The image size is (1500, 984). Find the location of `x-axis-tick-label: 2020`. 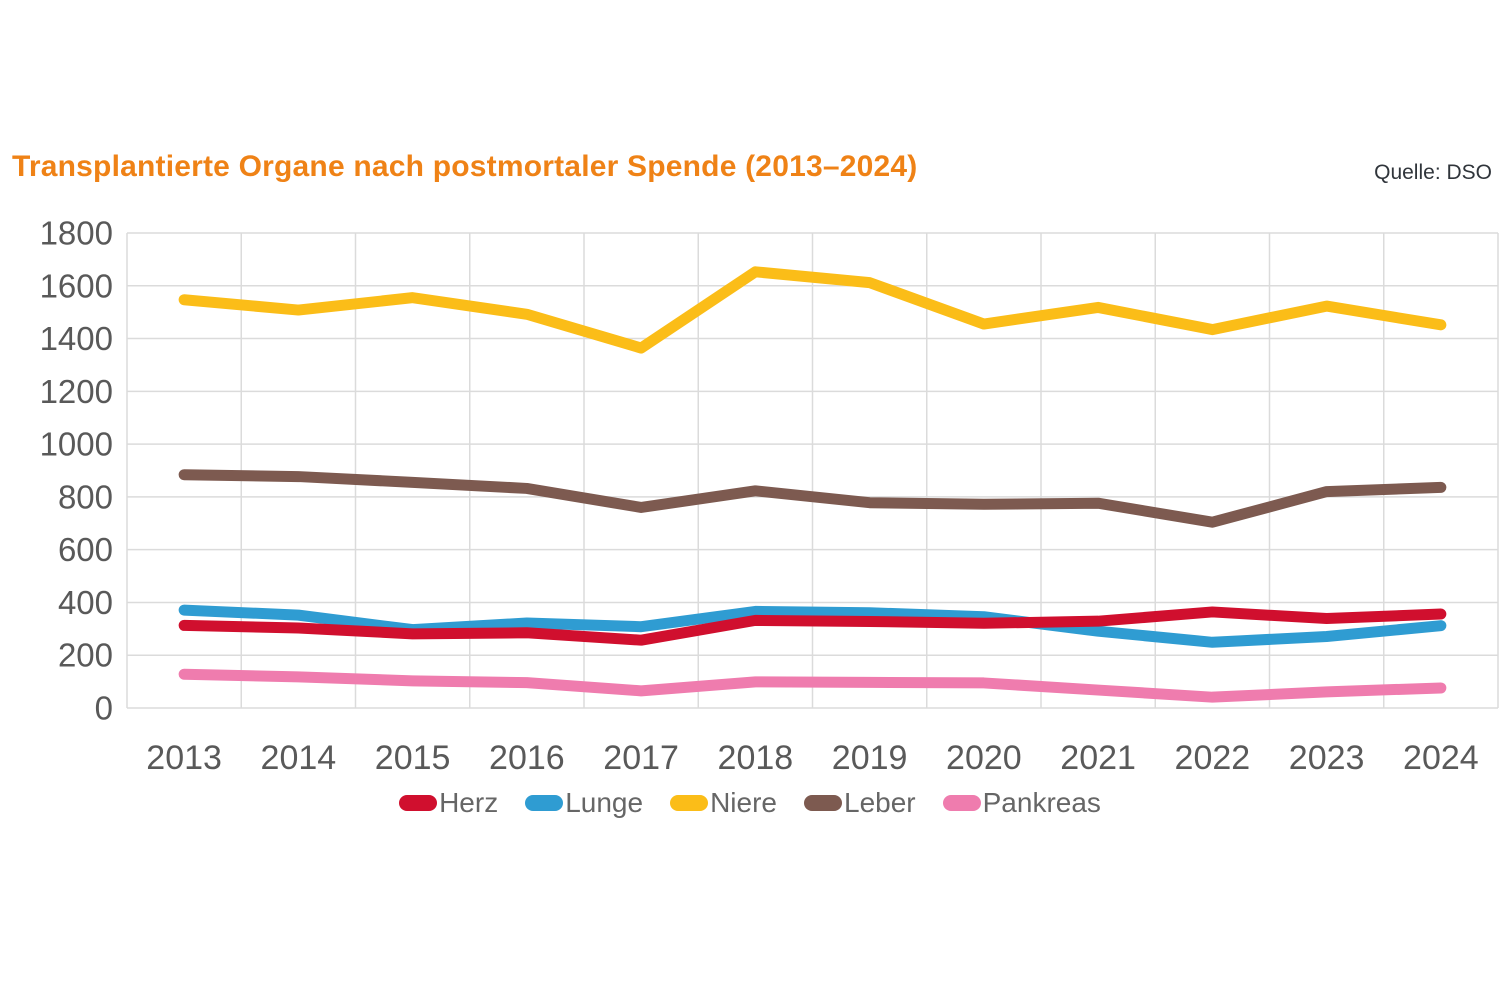

x-axis-tick-label: 2020 is located at coordinates (984, 758).